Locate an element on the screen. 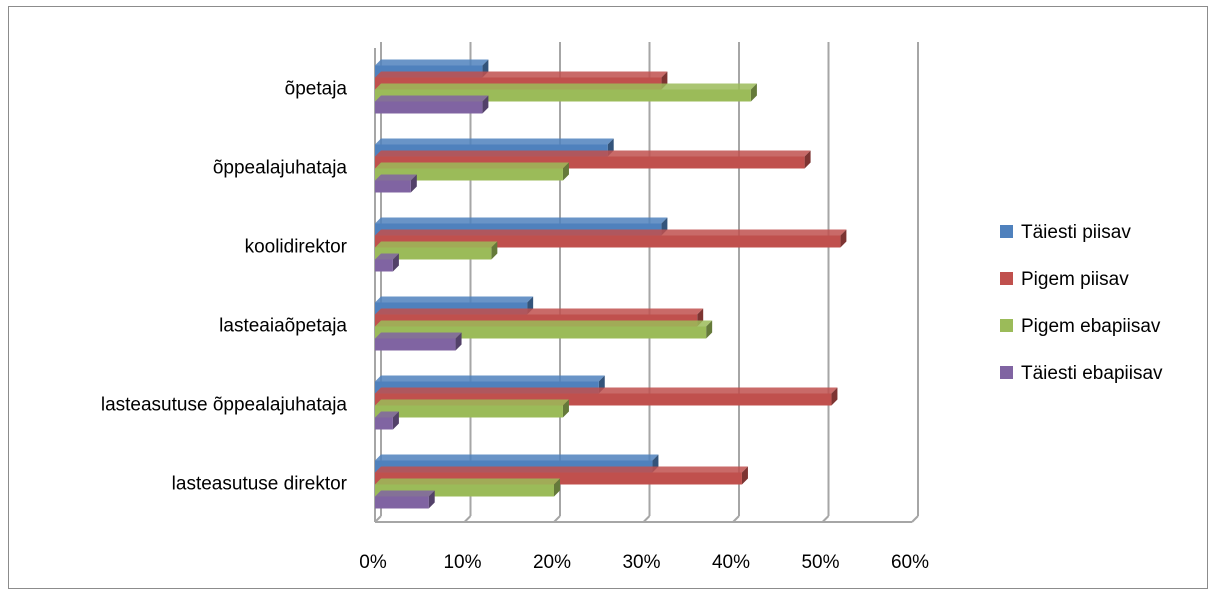 The image size is (1214, 593). category-label: õpetaja is located at coordinates (316, 89).